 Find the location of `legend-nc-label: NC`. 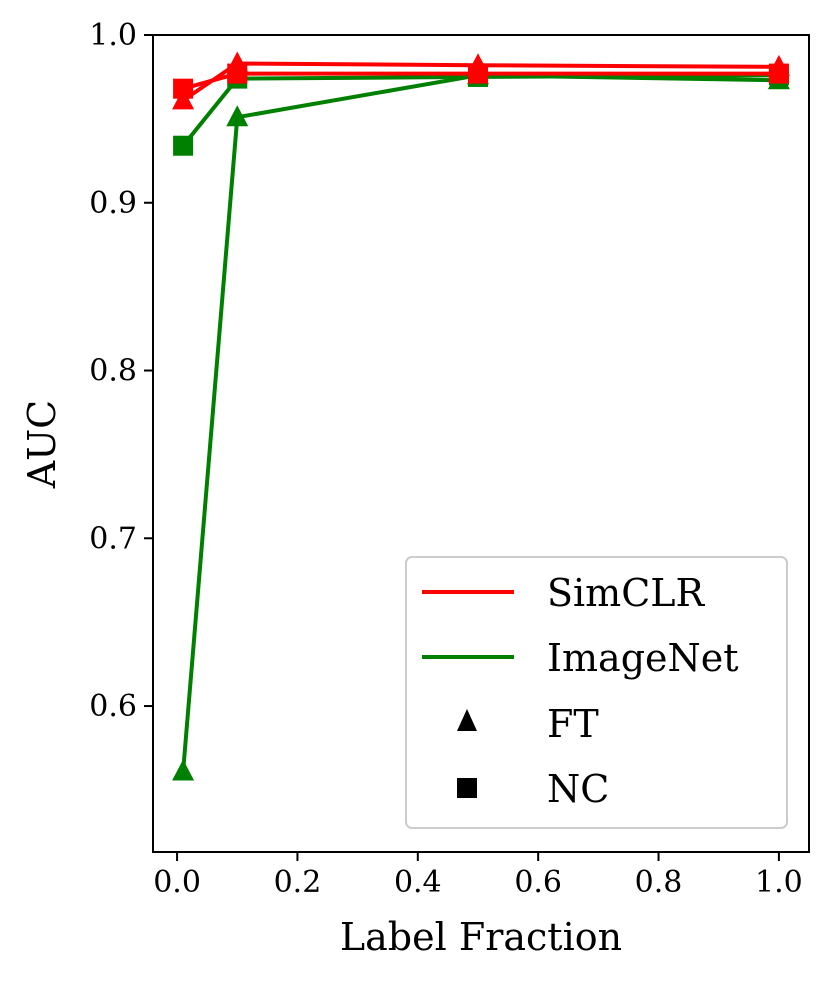

legend-nc-label: NC is located at coordinates (578, 789).